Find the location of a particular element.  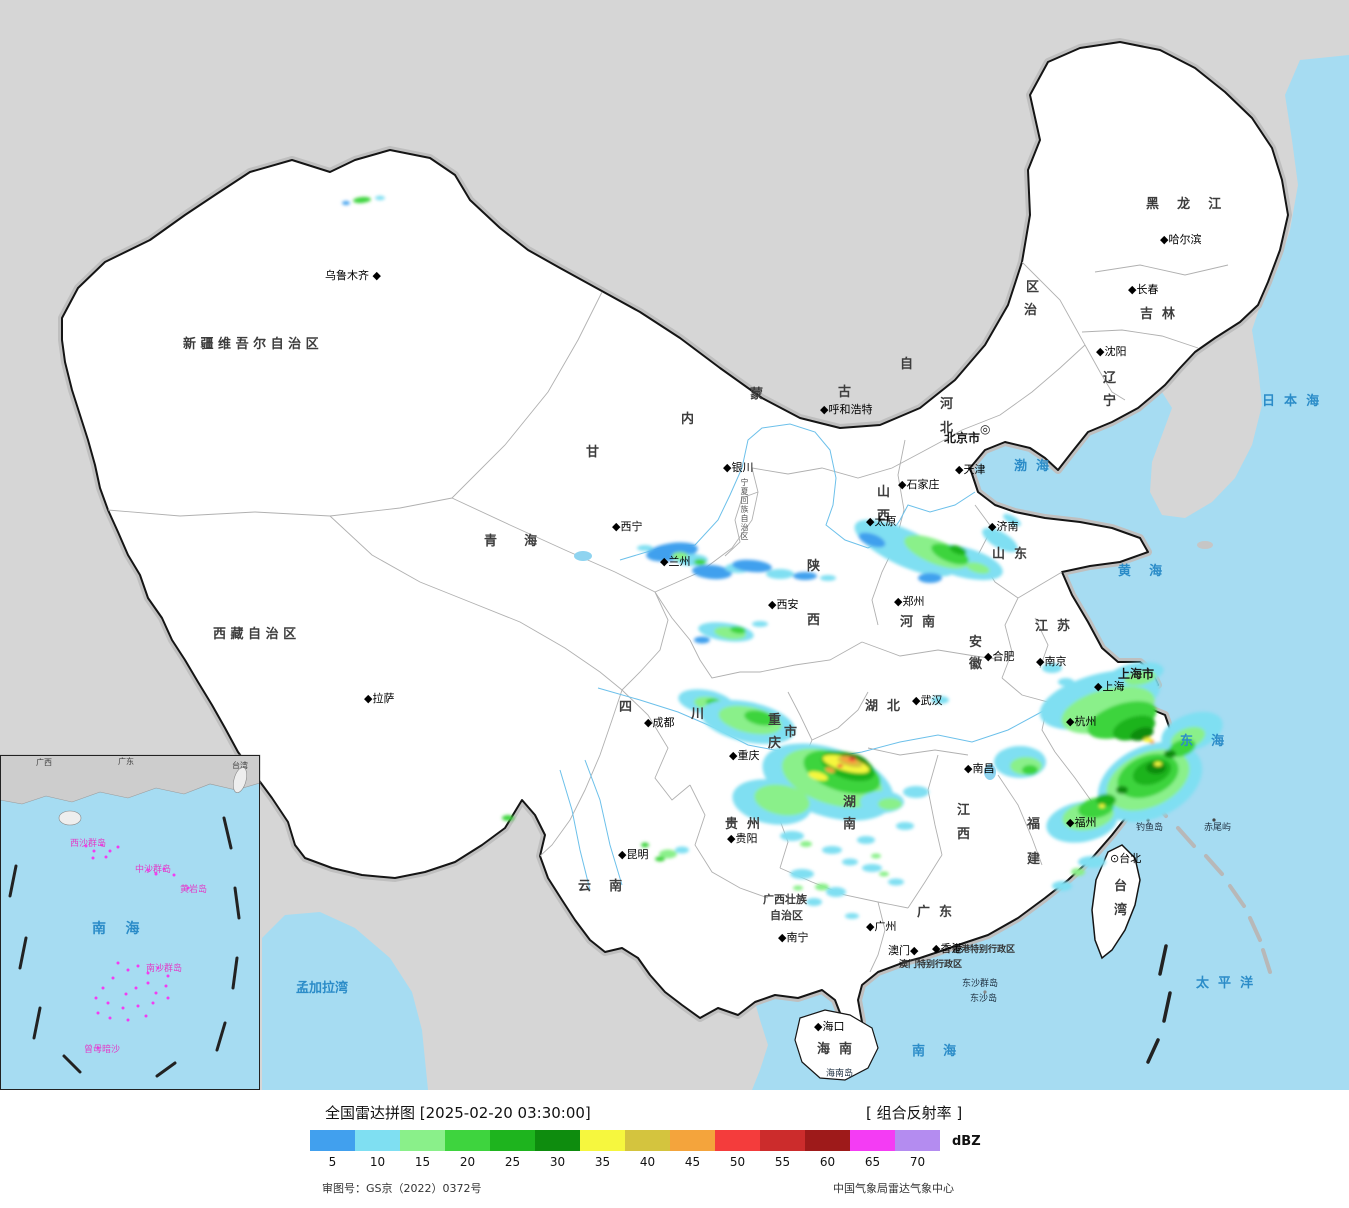

inset-island-specks is located at coordinates (137, 946).